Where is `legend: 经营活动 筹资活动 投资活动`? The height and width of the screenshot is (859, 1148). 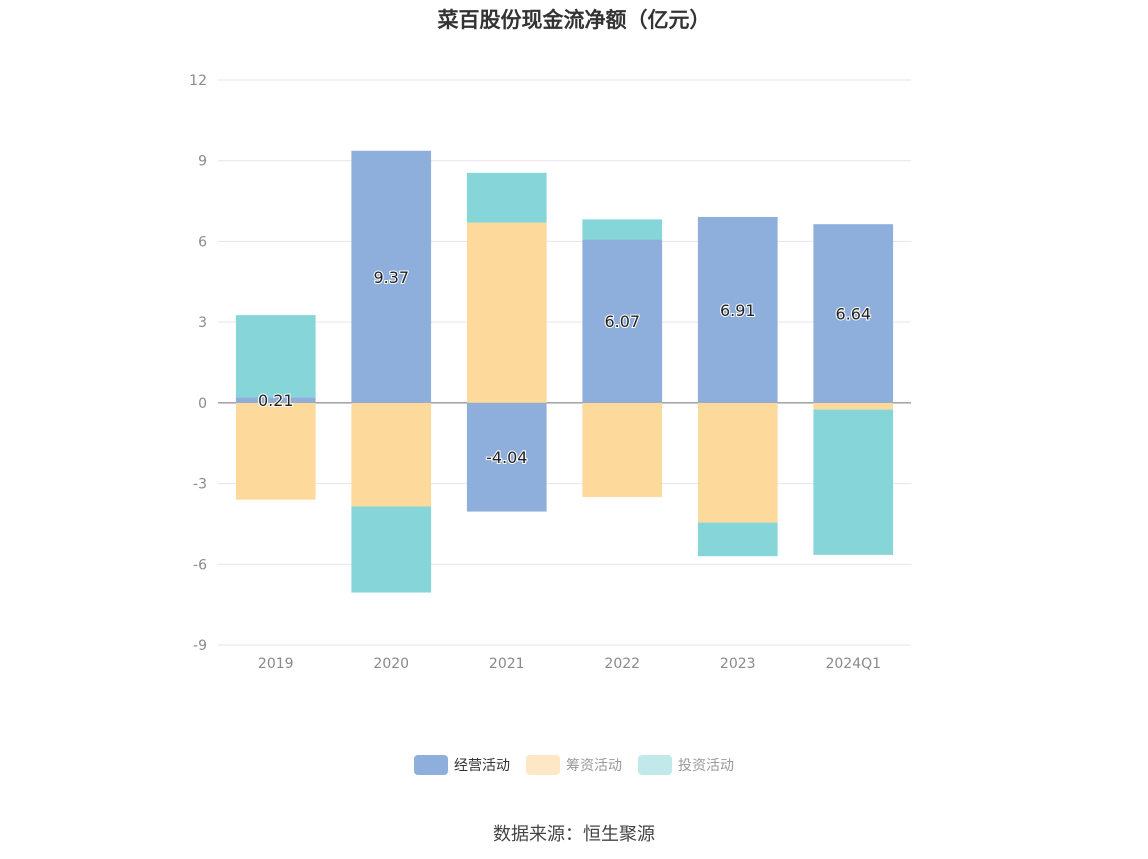 legend: 经营活动 筹资活动 投资活动 is located at coordinates (574, 765).